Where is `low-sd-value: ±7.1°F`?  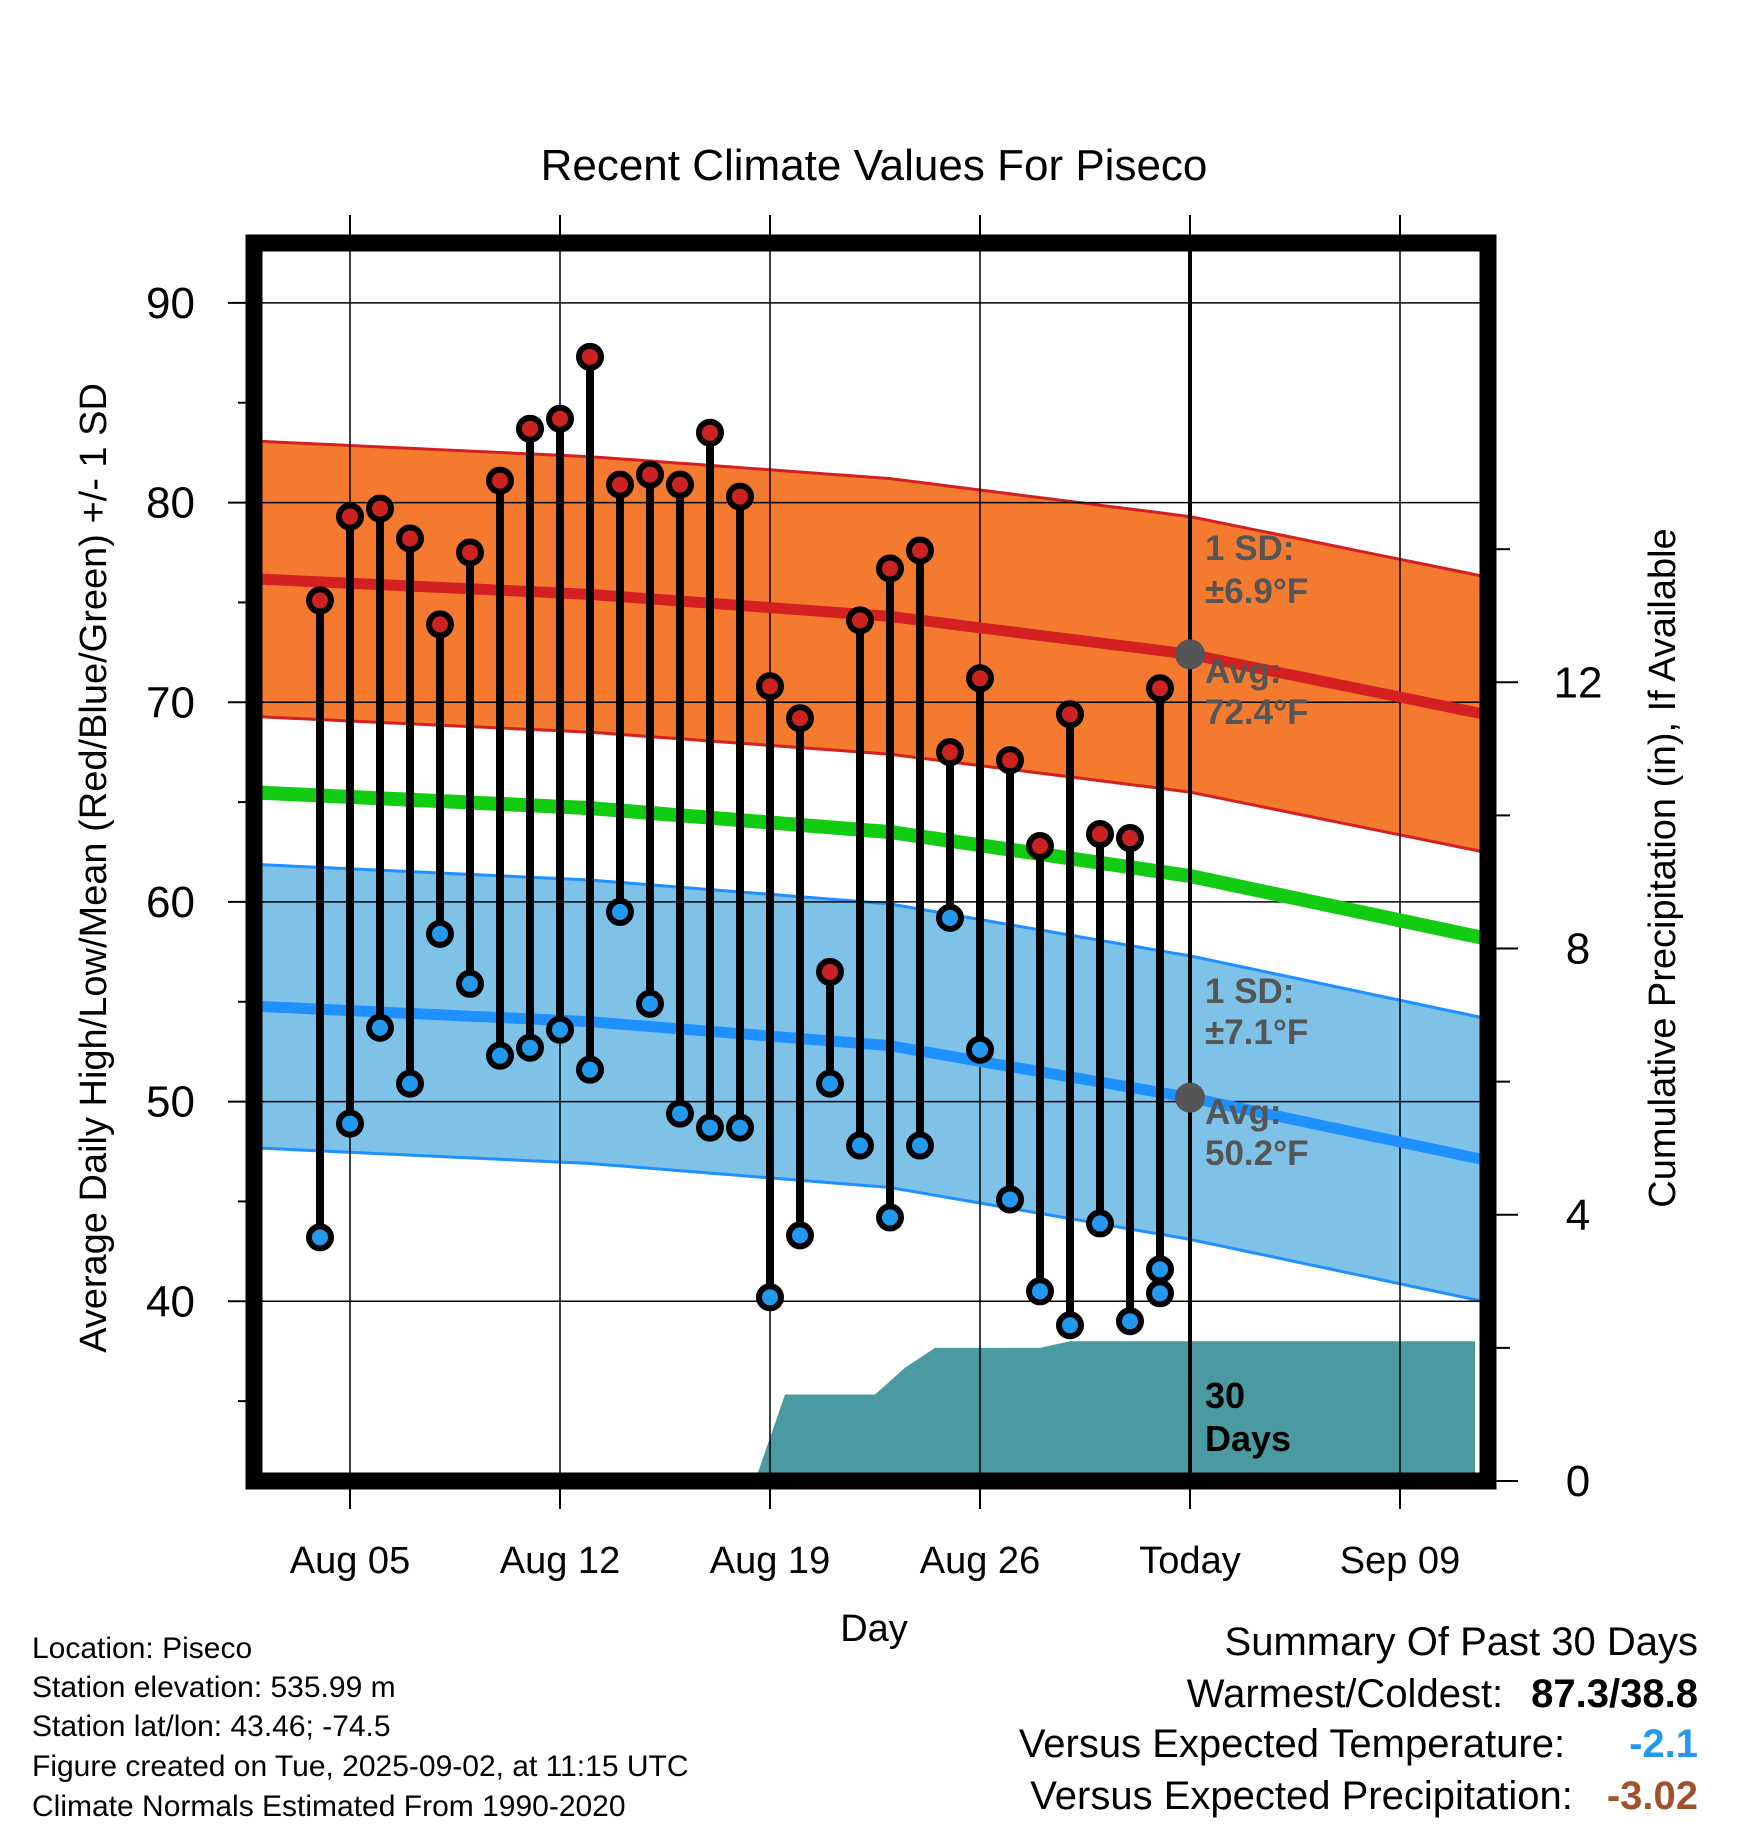
low-sd-value: ±7.1°F is located at coordinates (1256, 1032).